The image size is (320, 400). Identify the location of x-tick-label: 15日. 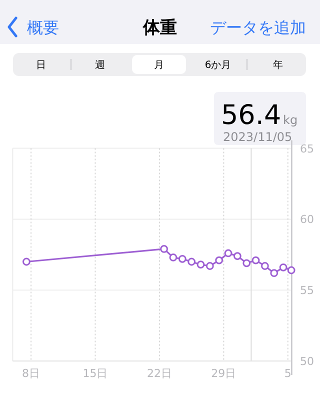
(95, 373).